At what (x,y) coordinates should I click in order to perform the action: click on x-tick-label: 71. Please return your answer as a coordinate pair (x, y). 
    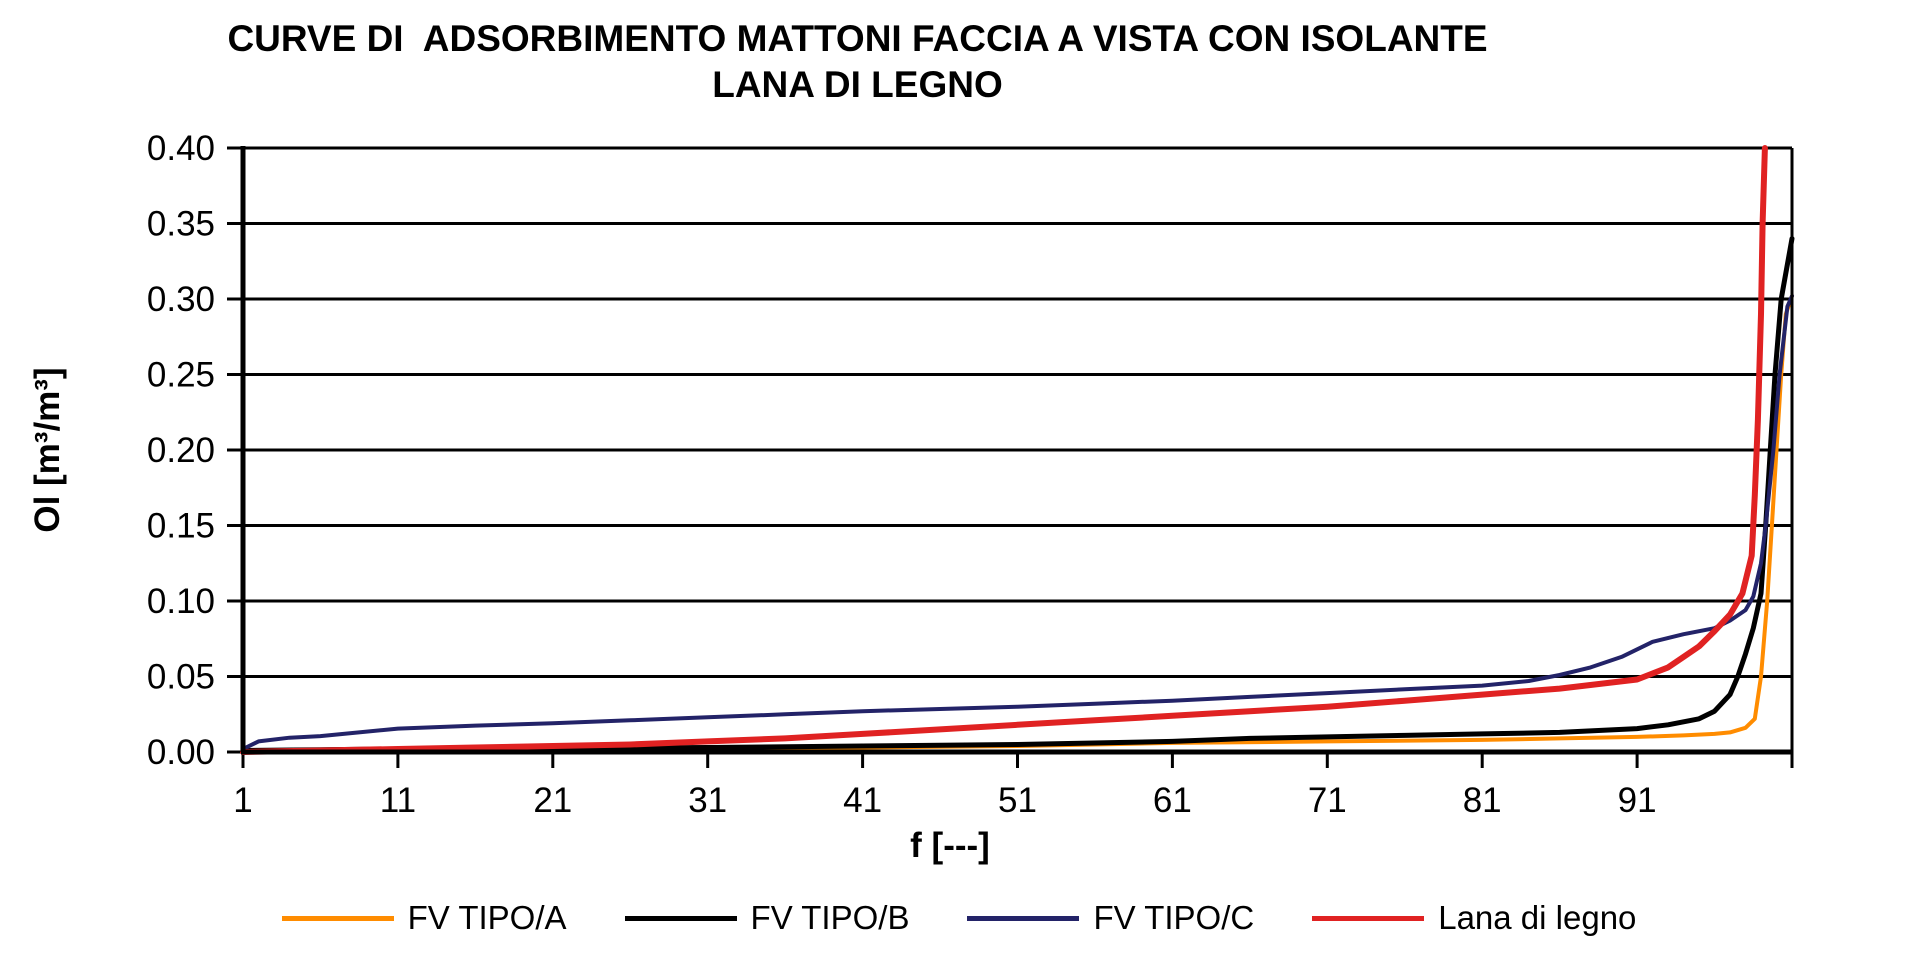
    Looking at the image, I should click on (1327, 800).